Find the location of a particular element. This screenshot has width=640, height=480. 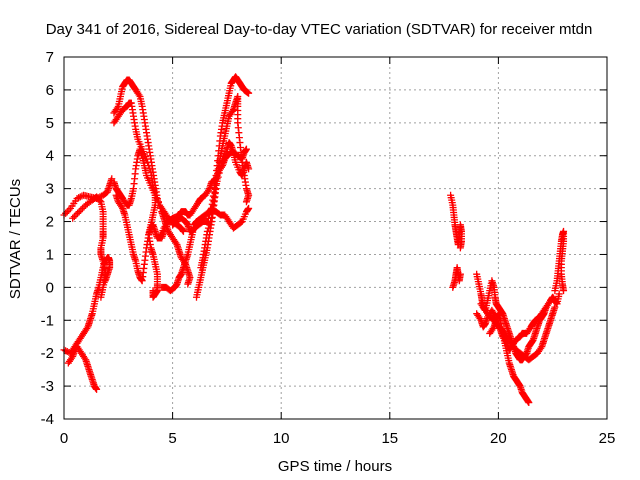

series-arc-h is located at coordinates (148, 190).